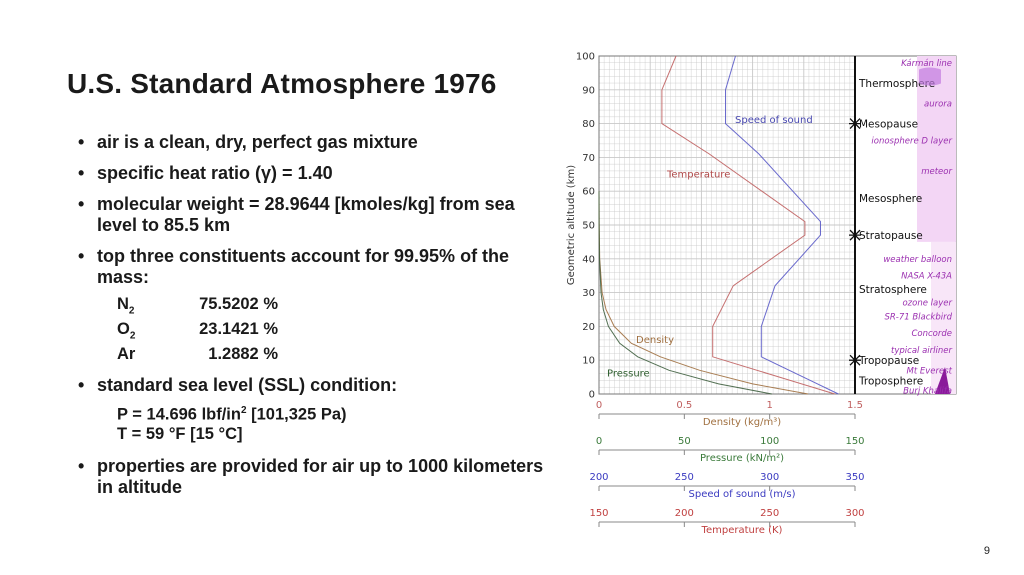 The image size is (1024, 575). I want to click on x-tick-label: 0.5, so click(684, 405).